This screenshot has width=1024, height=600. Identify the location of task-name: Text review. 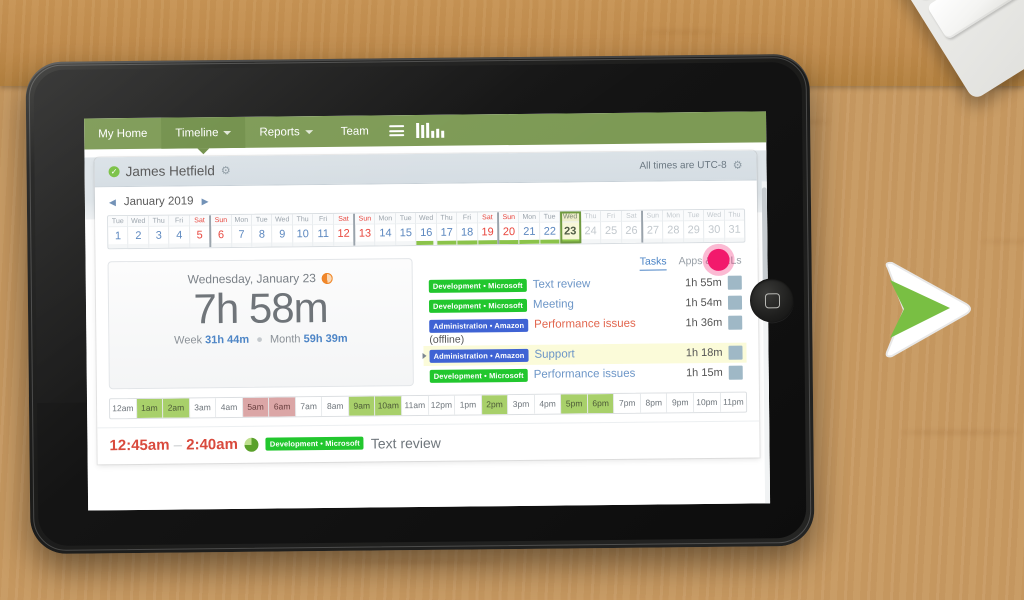
(561, 284).